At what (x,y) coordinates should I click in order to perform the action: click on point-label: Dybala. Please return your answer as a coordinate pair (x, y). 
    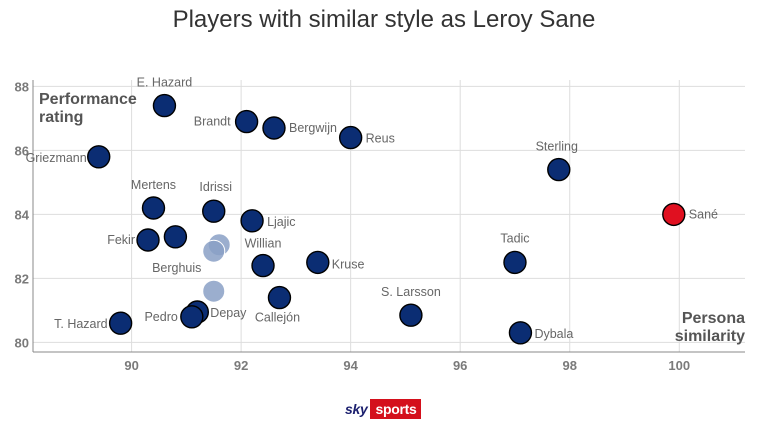
    Looking at the image, I should click on (553, 334).